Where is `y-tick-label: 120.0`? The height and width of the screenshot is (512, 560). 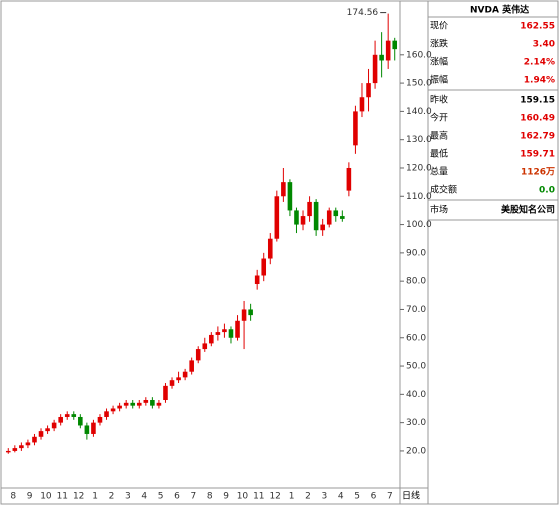 y-tick-label: 120.0 is located at coordinates (419, 168).